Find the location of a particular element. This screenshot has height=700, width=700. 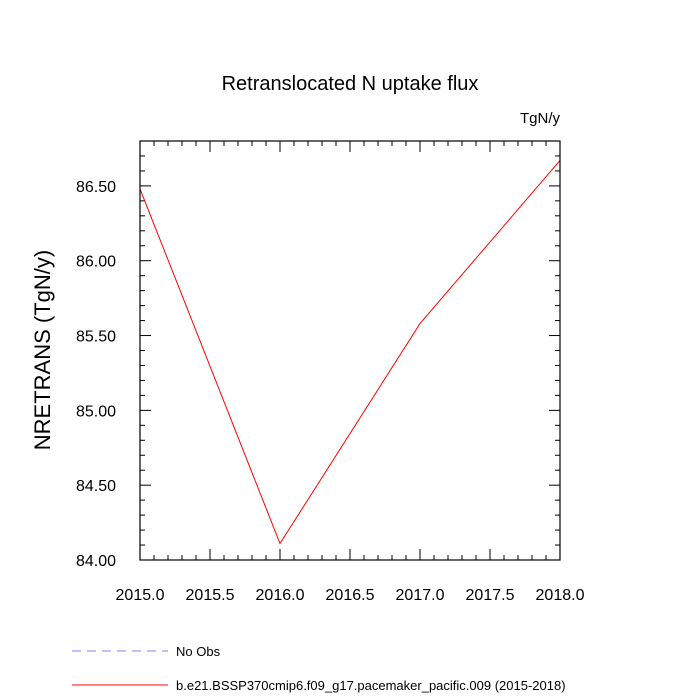

x-tick-label: 2017.0 is located at coordinates (420, 595).